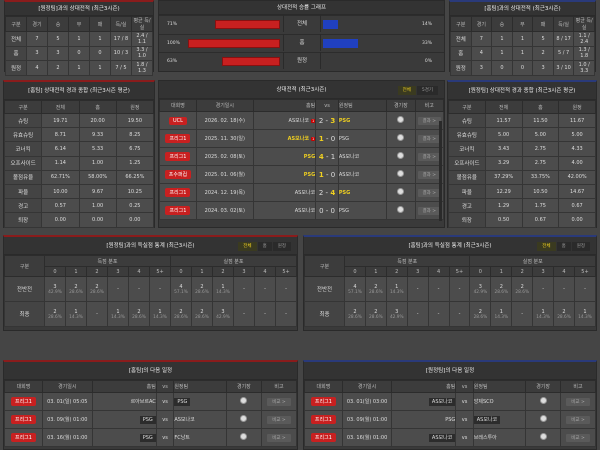  Describe the element at coordinates (577, 191) in the screenshot. I see `table-cell: 14.67` at that location.